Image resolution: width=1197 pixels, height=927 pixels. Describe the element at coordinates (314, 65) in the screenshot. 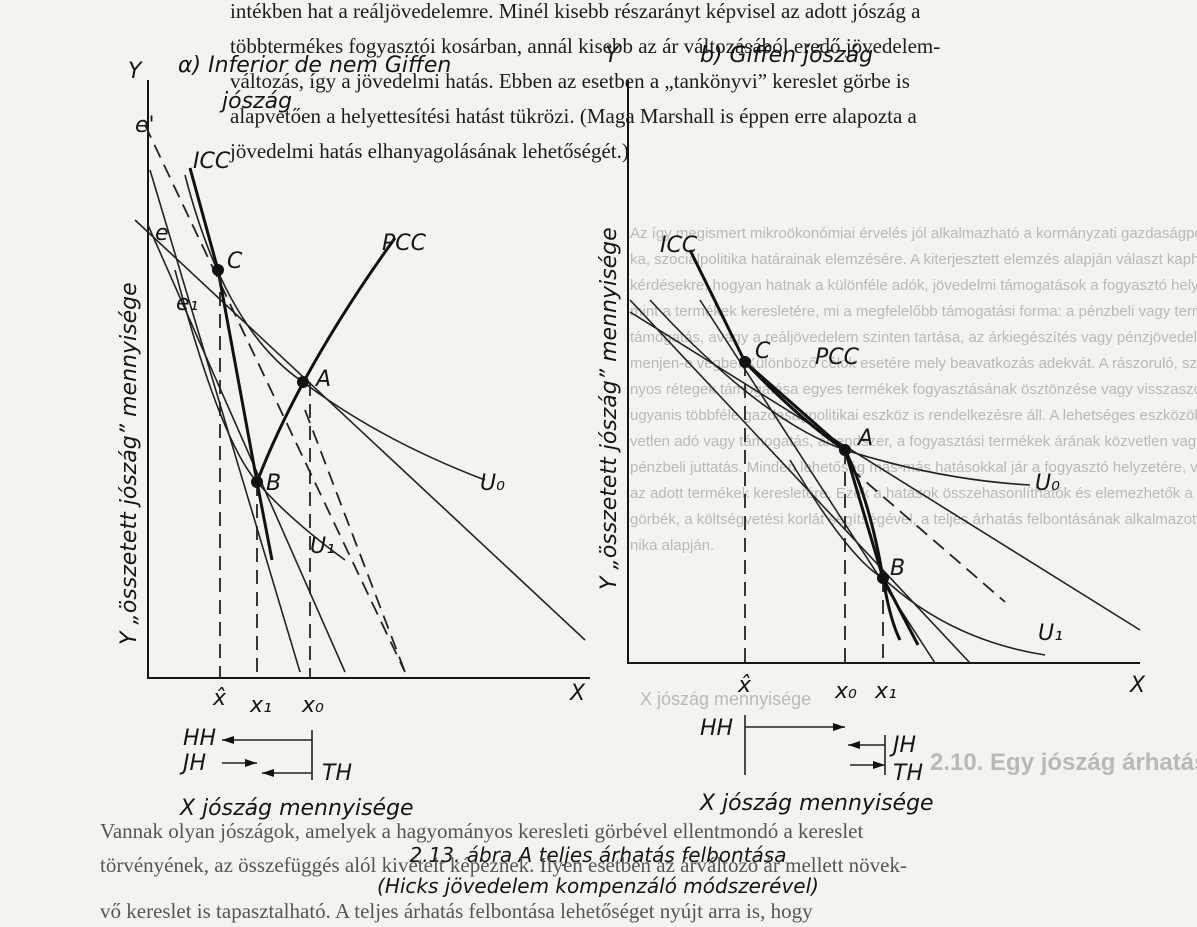

I see `title: α) Inferior de nem Giffen` at that location.